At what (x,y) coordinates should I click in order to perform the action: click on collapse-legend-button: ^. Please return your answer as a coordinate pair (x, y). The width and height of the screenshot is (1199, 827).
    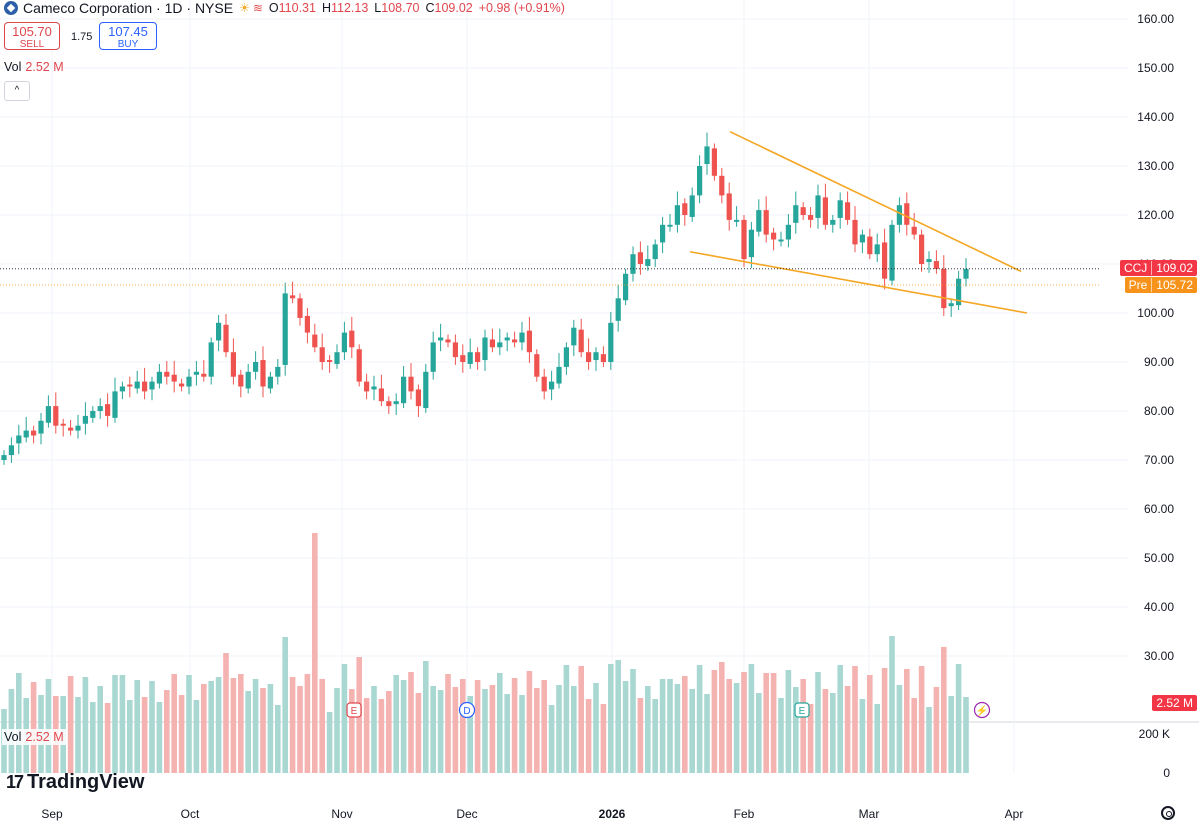
    Looking at the image, I should click on (17, 91).